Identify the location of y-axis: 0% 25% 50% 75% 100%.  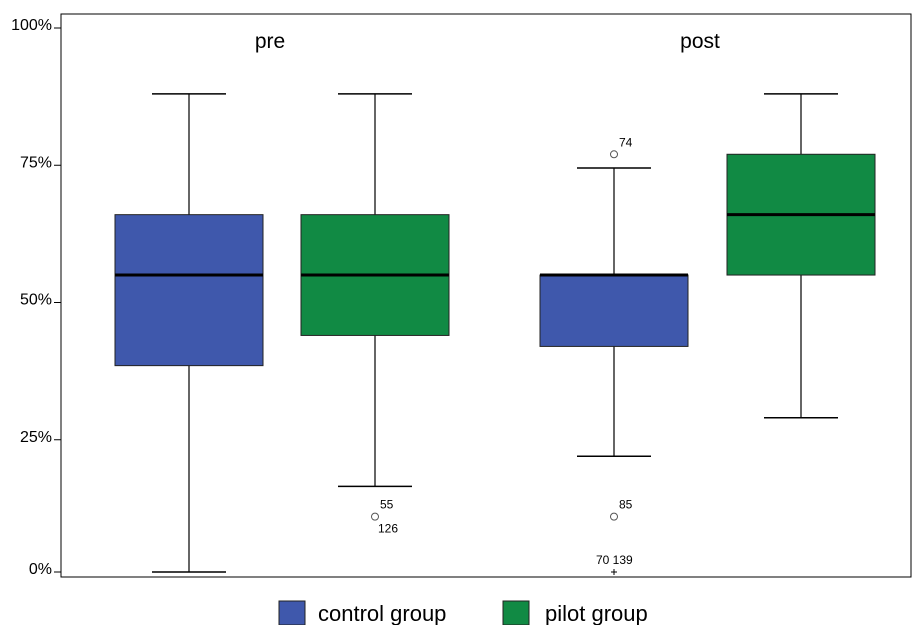
(36, 296).